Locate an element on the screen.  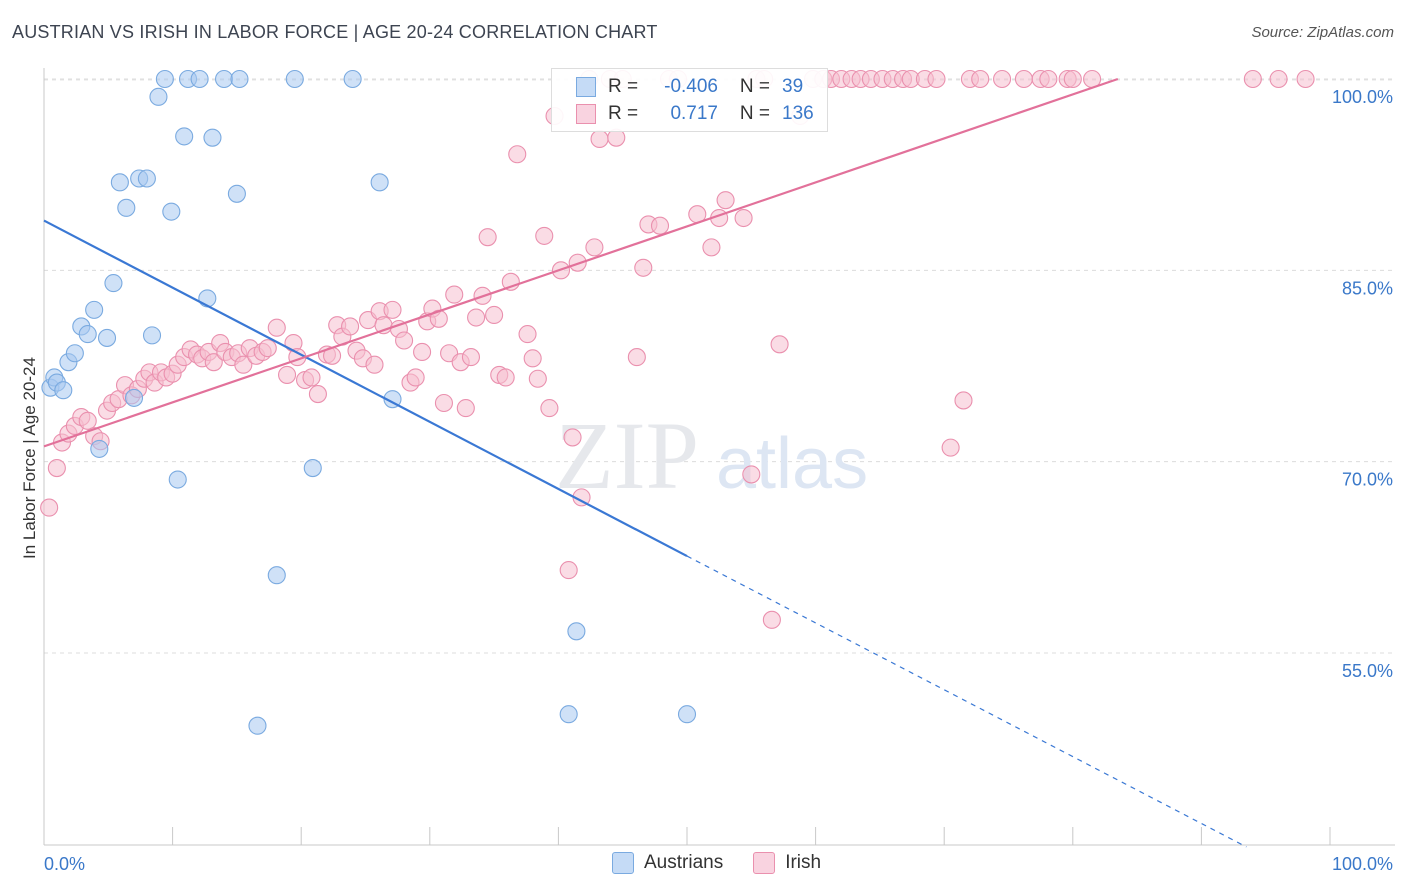
austrians-label: Austrians is located at coordinates (684, 862).